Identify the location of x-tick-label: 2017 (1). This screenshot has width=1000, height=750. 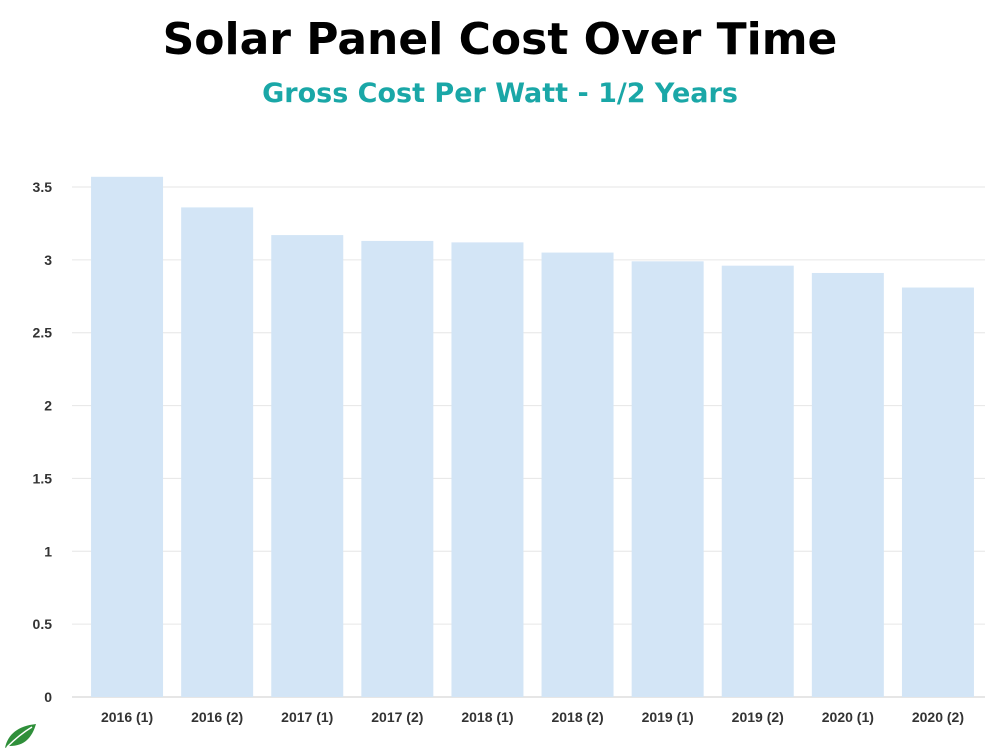
(307, 717).